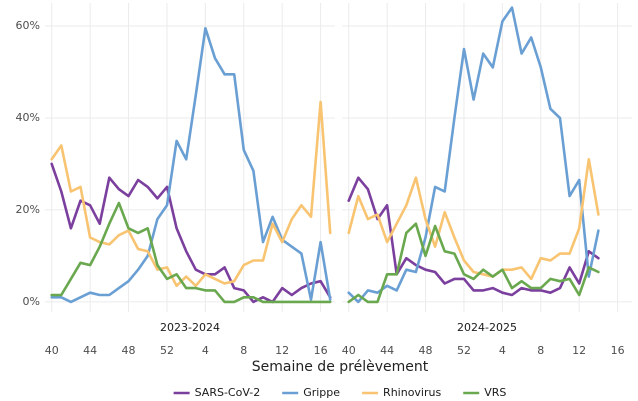 The image size is (638, 401). What do you see at coordinates (190, 327) in the screenshot?
I see `panel-title: 2023-2024` at bounding box center [190, 327].